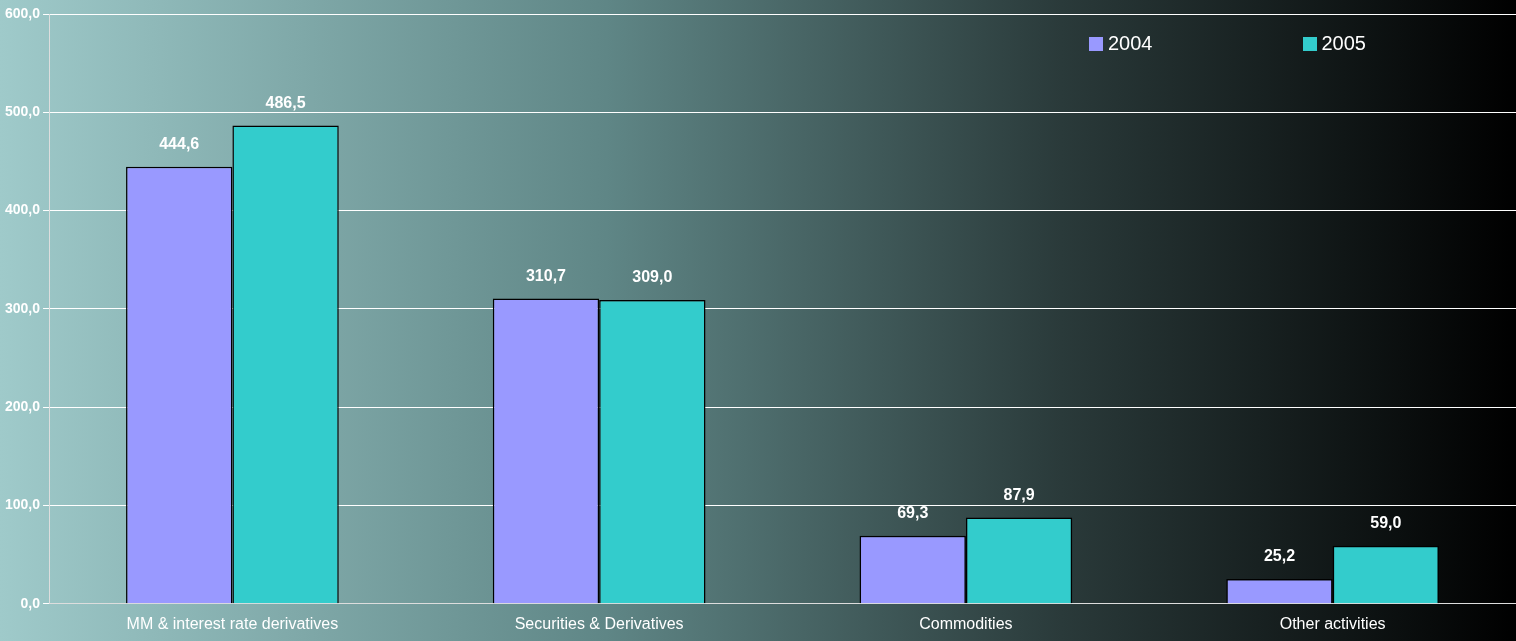  Describe the element at coordinates (1343, 43) in the screenshot. I see `legend-label: 2005` at that location.